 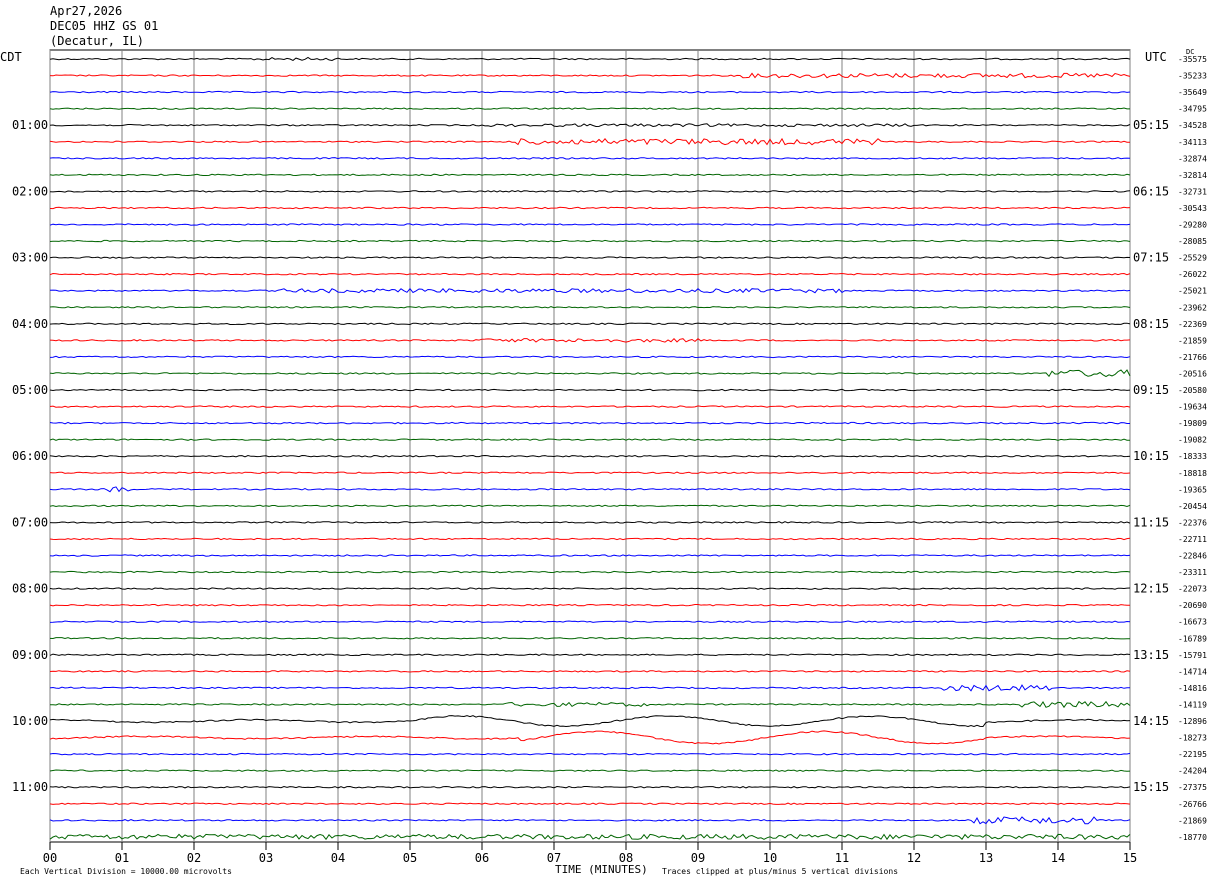 What do you see at coordinates (1151, 522) in the screenshot?
I see `utc-hour-label: 11:15` at bounding box center [1151, 522].